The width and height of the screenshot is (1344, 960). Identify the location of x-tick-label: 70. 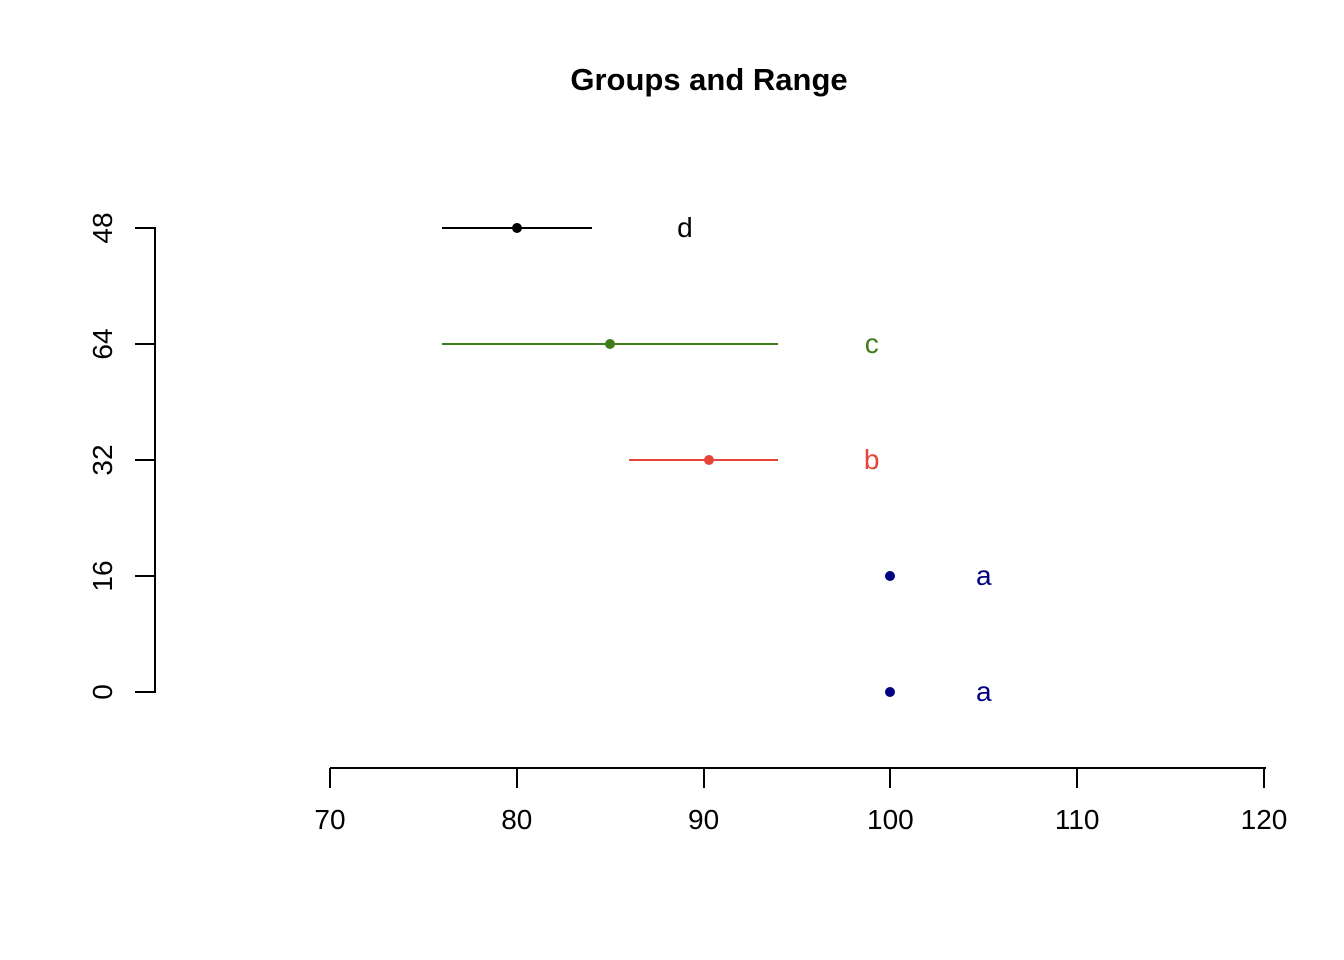
(330, 819).